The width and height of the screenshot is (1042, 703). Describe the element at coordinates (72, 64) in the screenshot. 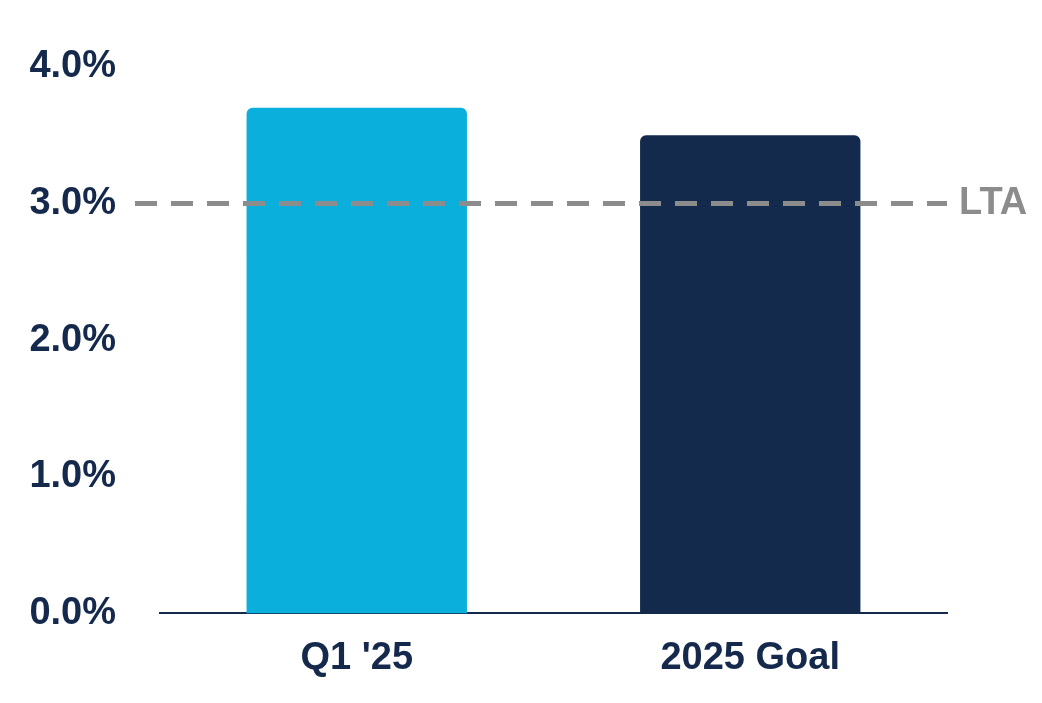

I see `y-tick-label: 4.0%` at that location.